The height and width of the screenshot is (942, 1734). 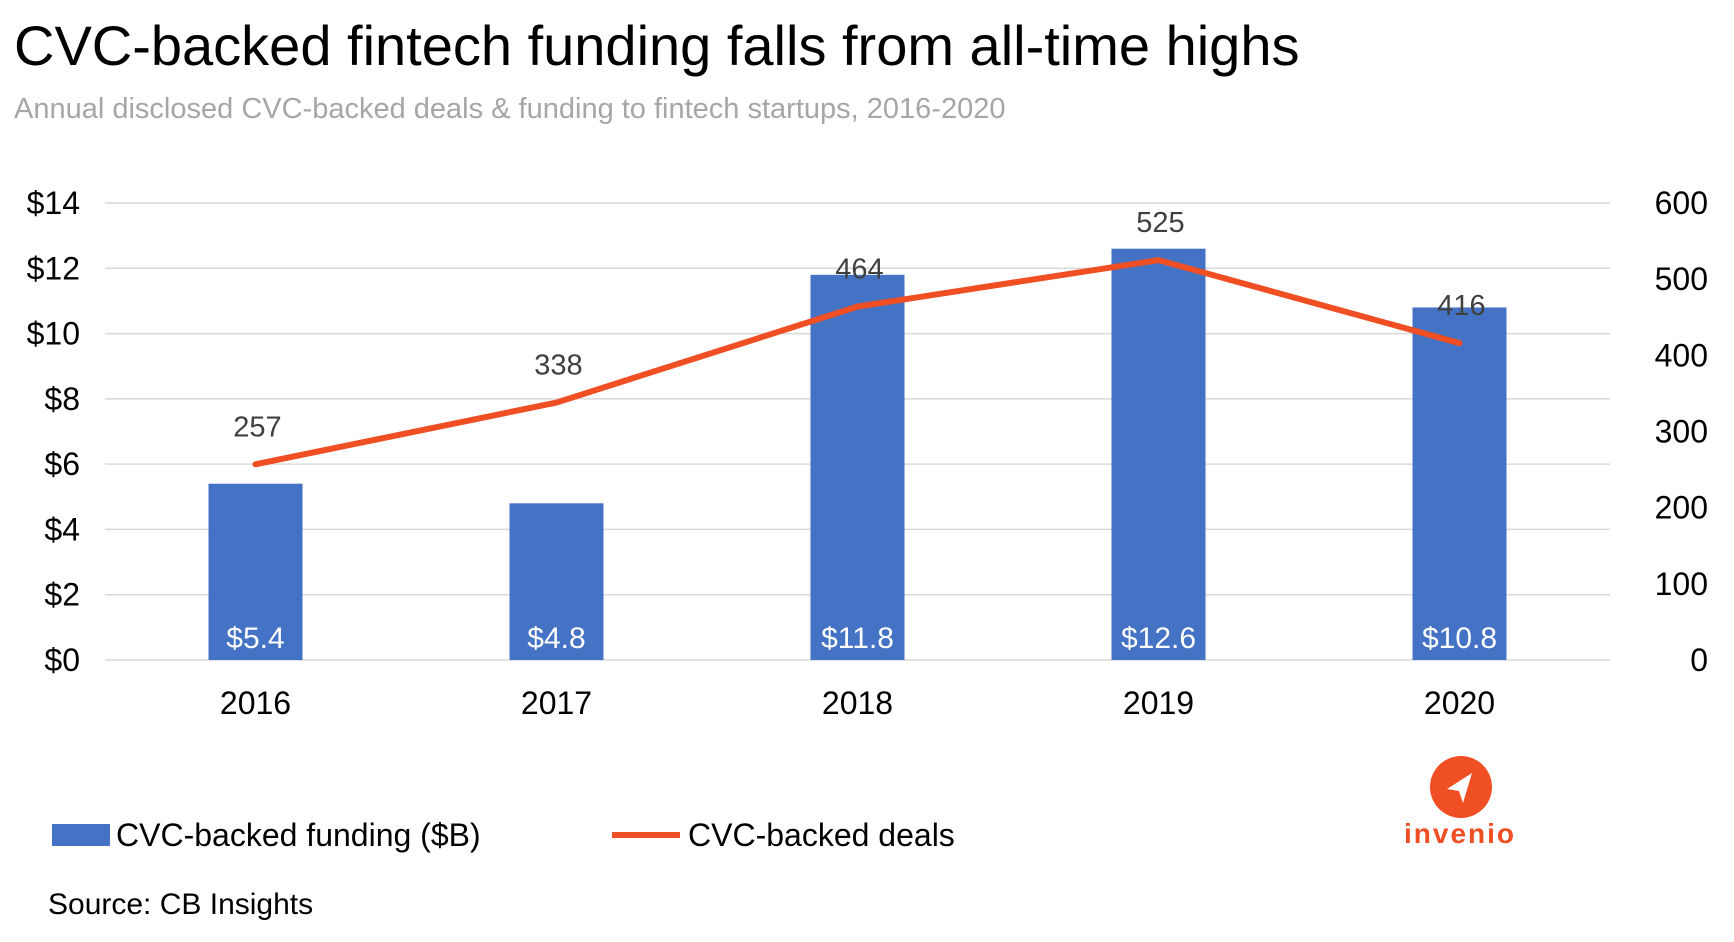 What do you see at coordinates (1681, 355) in the screenshot?
I see `y-right-tick-label: 400` at bounding box center [1681, 355].